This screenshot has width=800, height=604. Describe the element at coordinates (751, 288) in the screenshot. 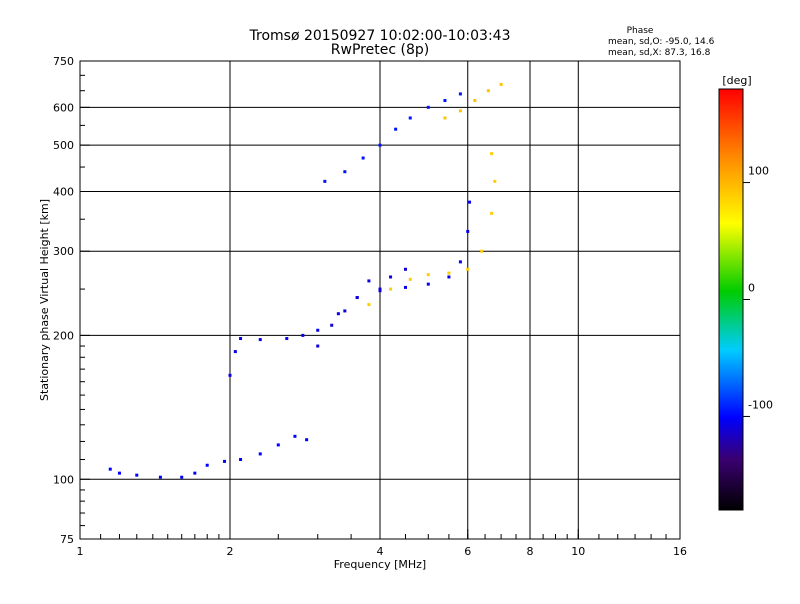

I see `colorbar-tick-label: 0` at that location.